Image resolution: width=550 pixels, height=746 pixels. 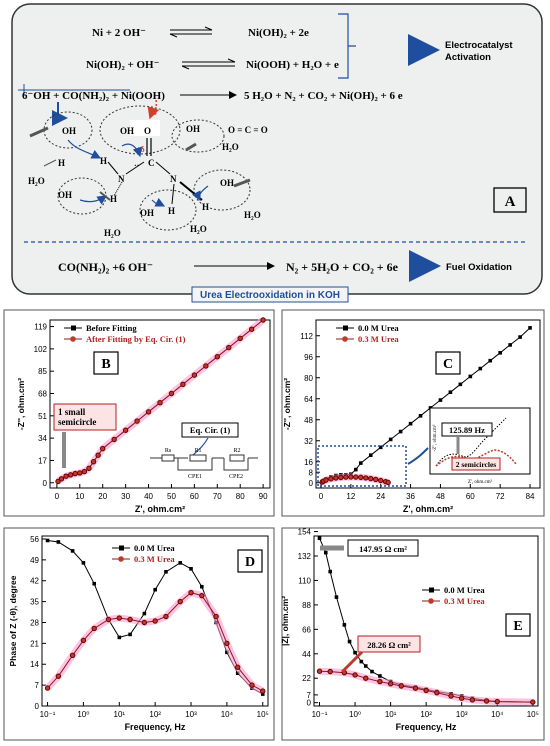 I want to click on legend-label: 0.0 M Urea, so click(x=154, y=548).